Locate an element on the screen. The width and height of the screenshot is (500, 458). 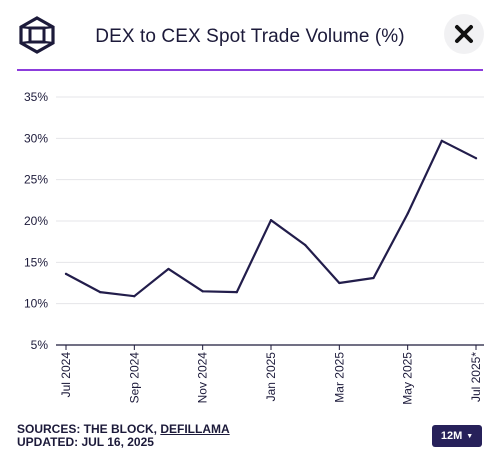
y-tick-label: 25% is located at coordinates (36, 180).